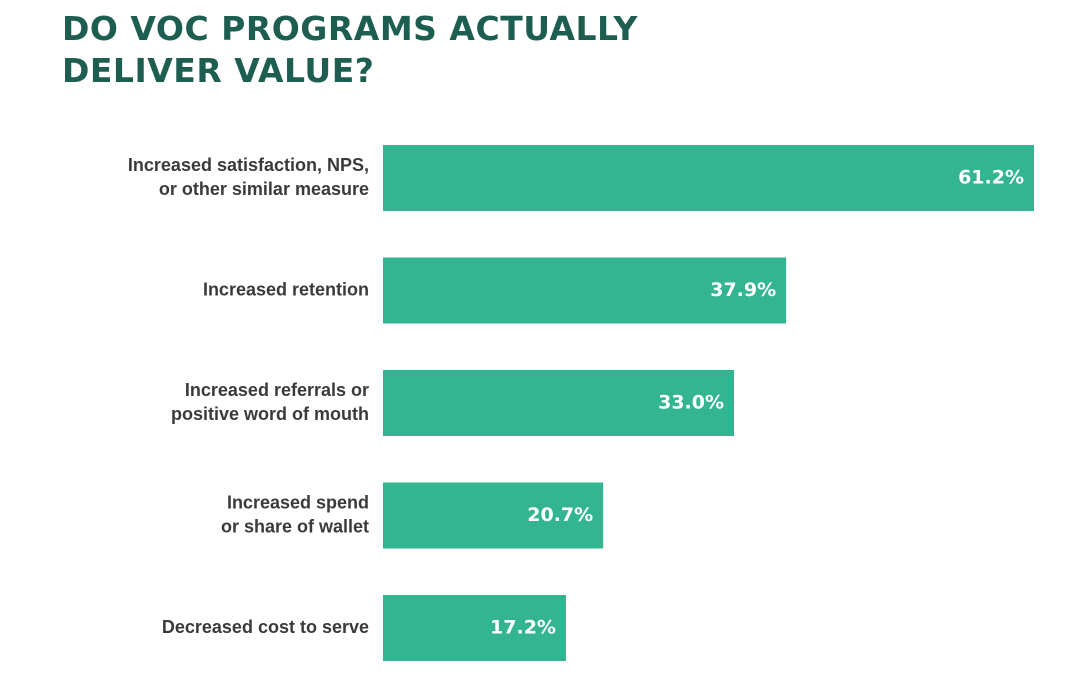 The height and width of the screenshot is (683, 1081). What do you see at coordinates (286, 289) in the screenshot?
I see `category-label-2: Increased retention` at bounding box center [286, 289].